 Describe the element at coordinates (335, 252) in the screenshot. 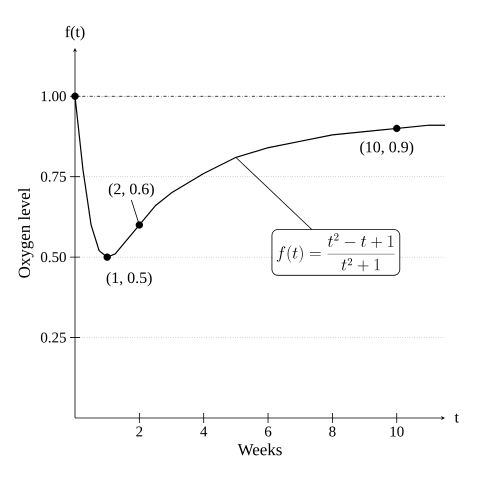

I see `annotation: $f(t) = \frac{t^2 - t + 1}{t^2 + 1}$` at that location.